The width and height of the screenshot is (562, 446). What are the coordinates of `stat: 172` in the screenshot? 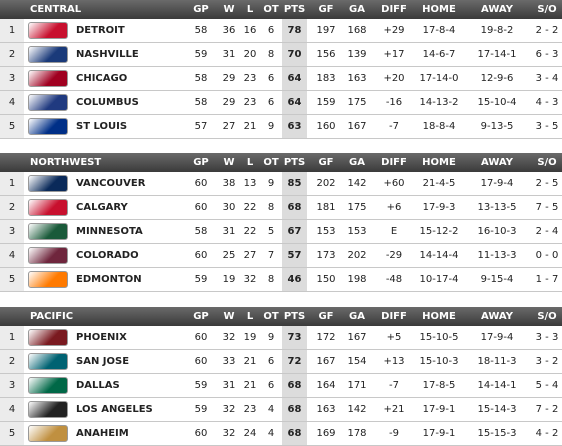 It's located at (326, 337).